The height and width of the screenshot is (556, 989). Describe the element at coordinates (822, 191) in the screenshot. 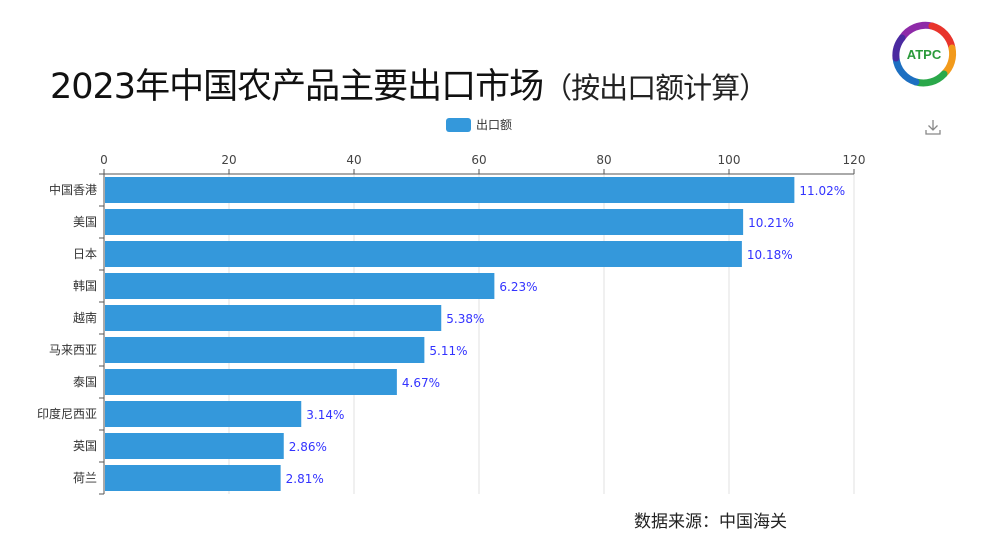

I see `data-label: 11.02%` at that location.